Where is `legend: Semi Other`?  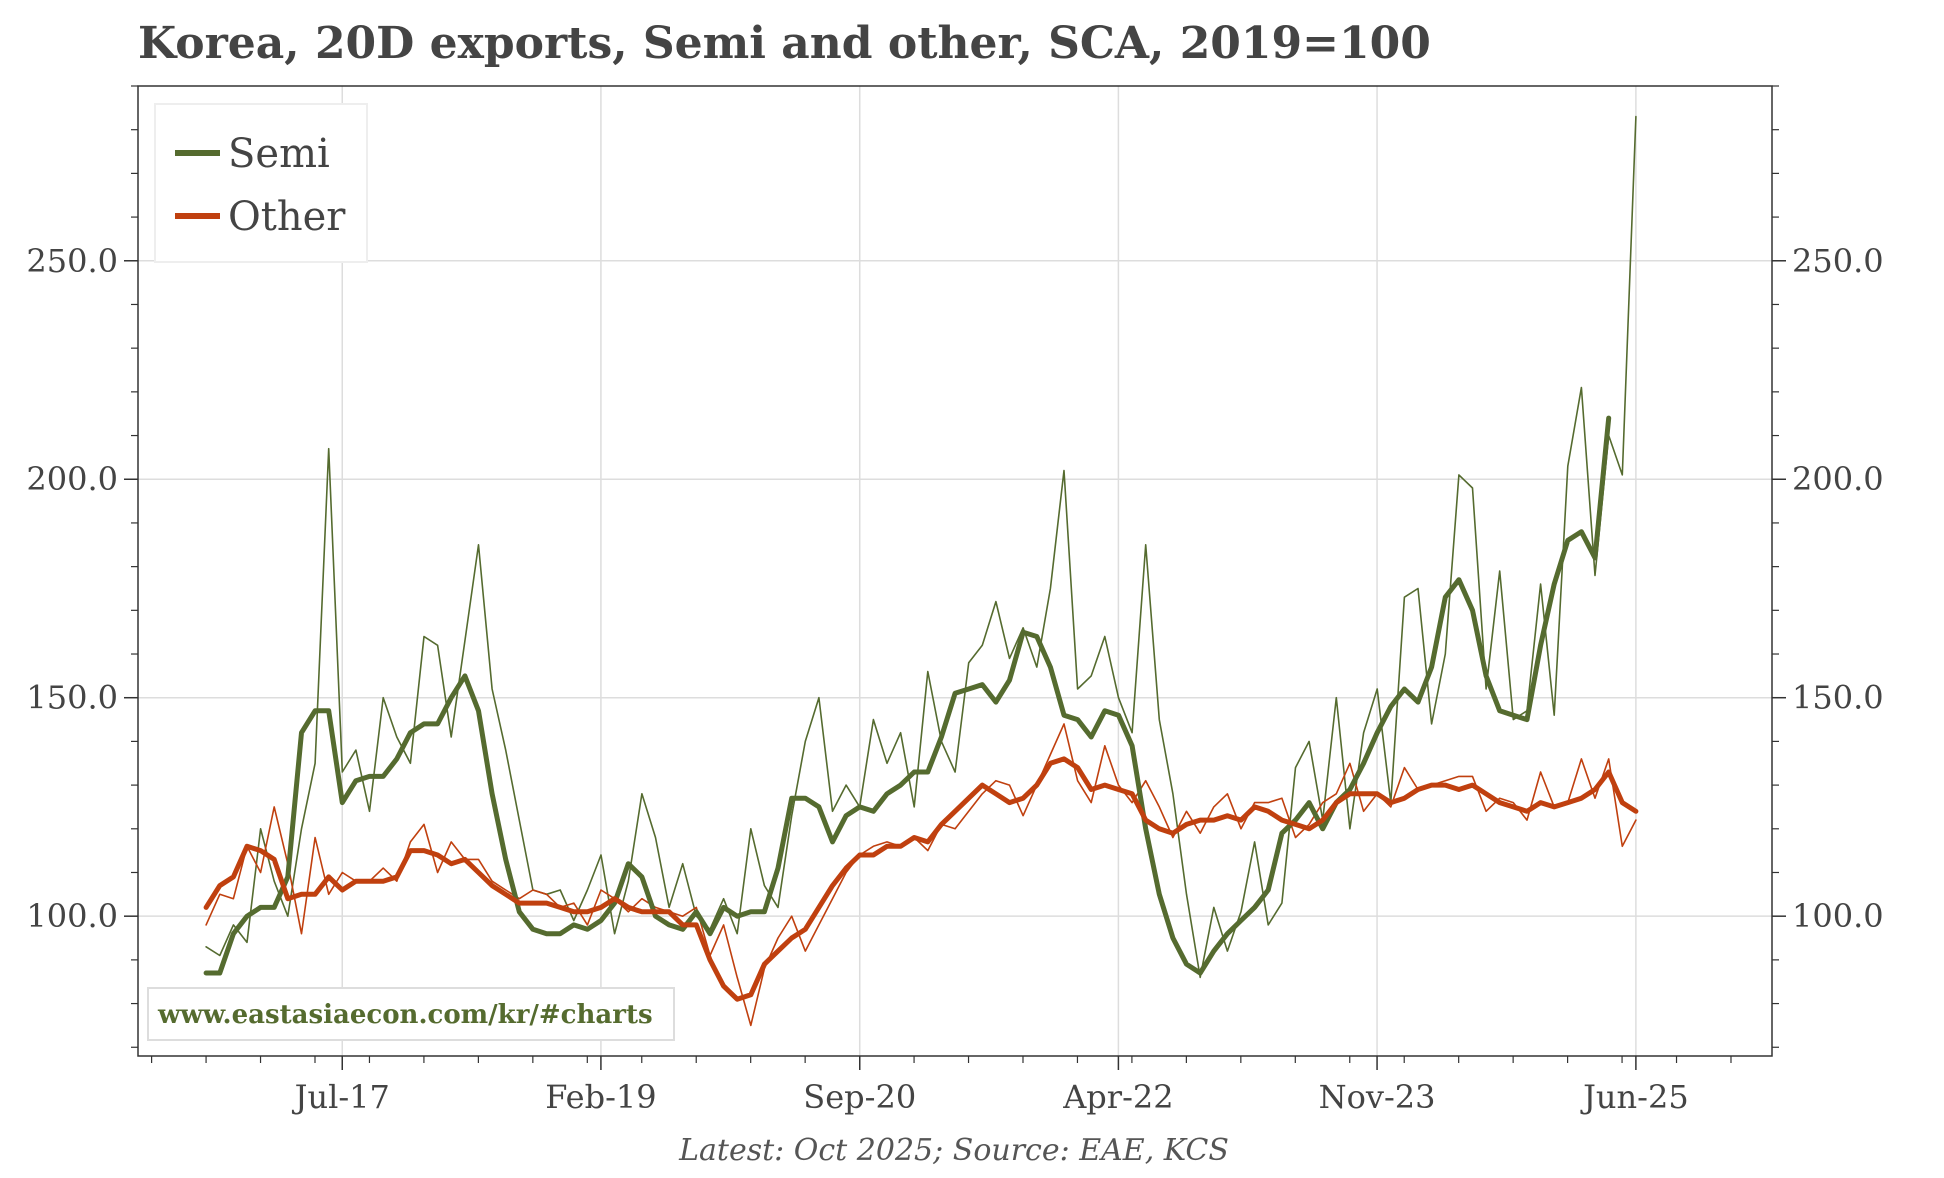 legend: Semi Other is located at coordinates (261, 183).